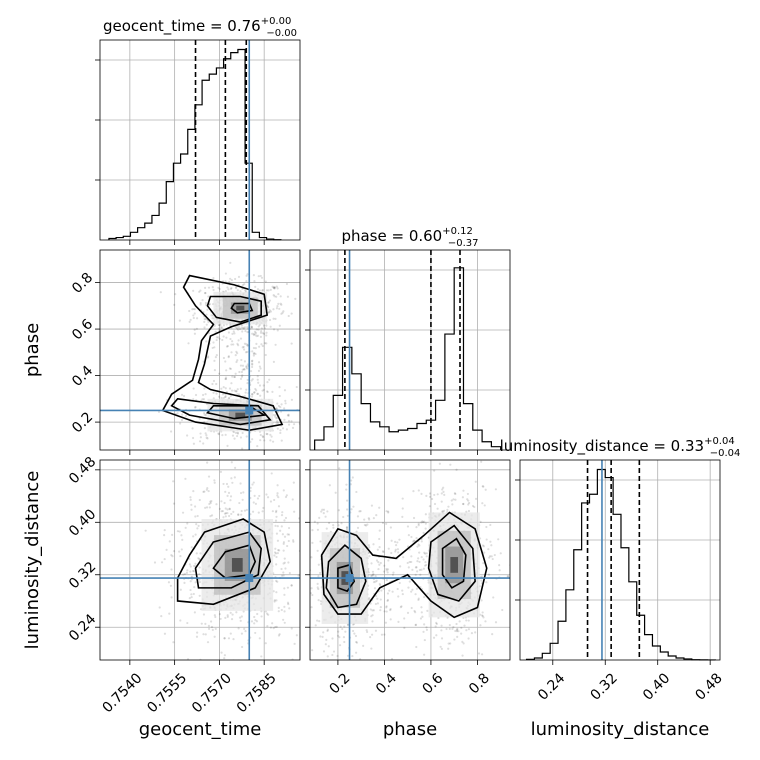  I want to click on histogram-phase, so click(408, 358).